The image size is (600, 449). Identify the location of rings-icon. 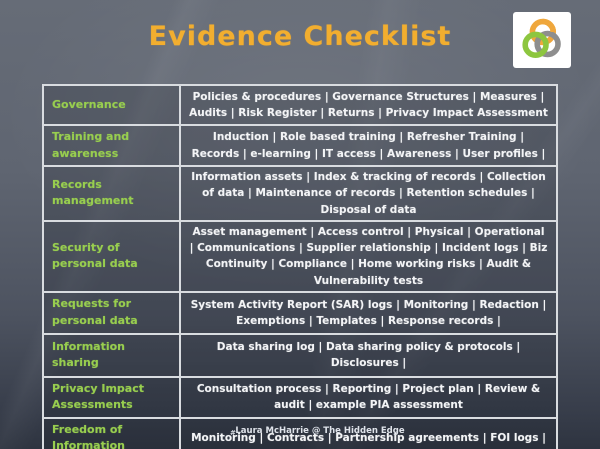
(541, 38).